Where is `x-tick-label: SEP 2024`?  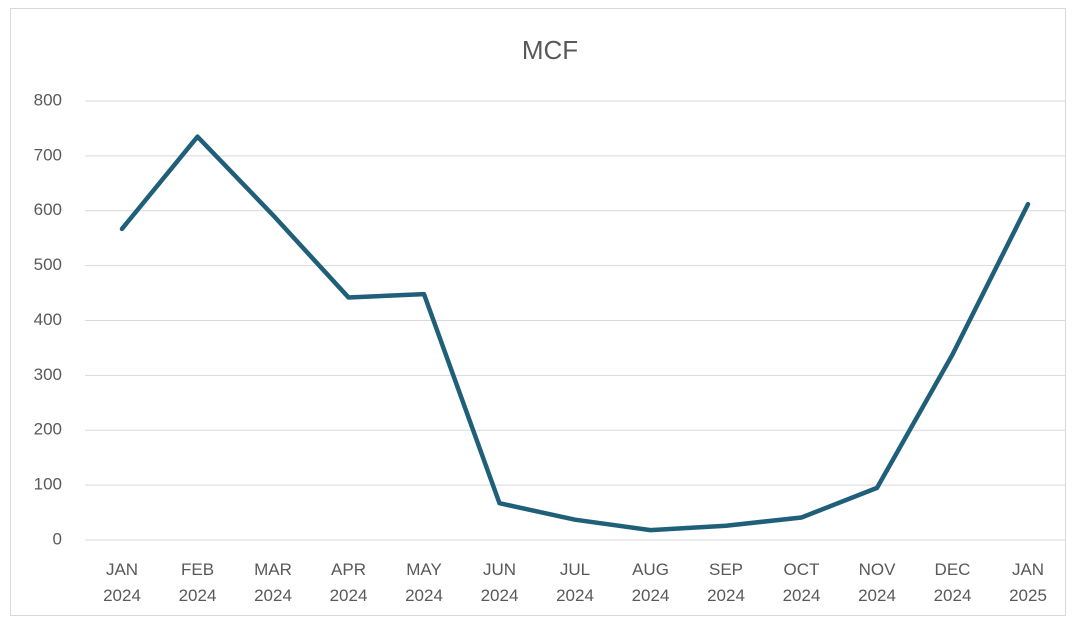
x-tick-label: SEP 2024 is located at coordinates (726, 582).